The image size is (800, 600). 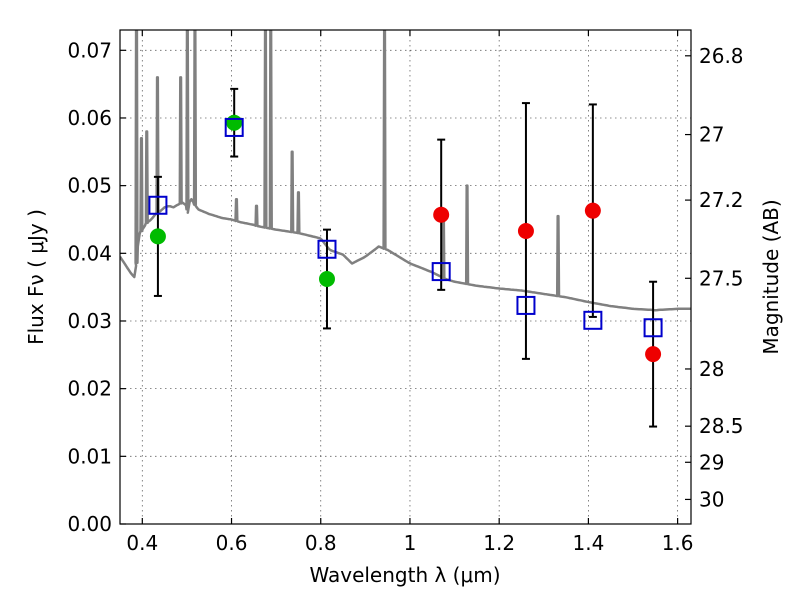 I want to click on x-tick-label: 1.4, so click(x=588, y=543).